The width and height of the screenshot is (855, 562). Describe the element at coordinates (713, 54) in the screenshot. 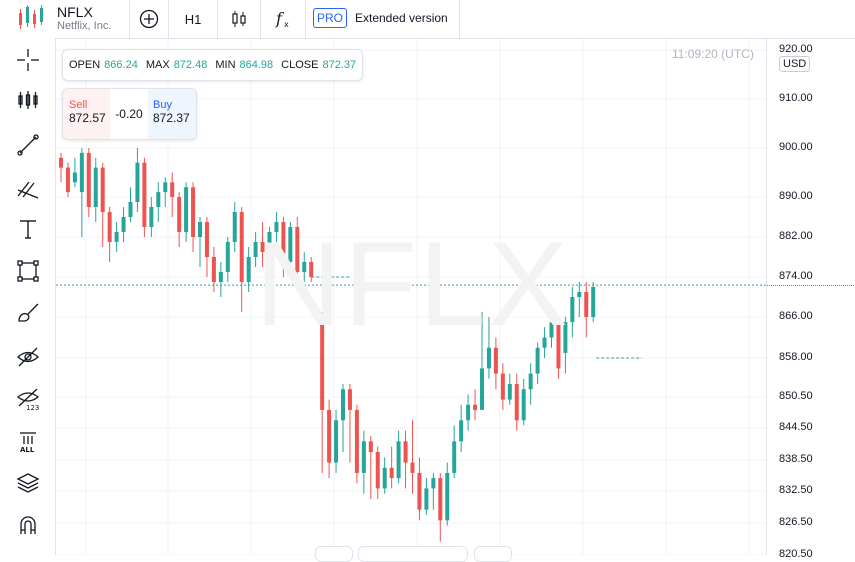

I see `server-clock: 11:09:20 (UTC)` at that location.